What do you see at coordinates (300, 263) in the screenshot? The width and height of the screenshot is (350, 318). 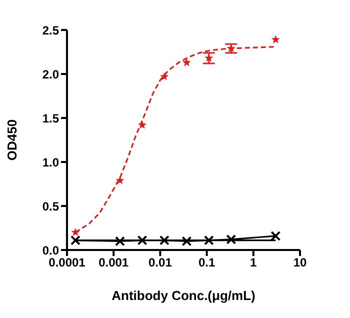 I see `x-tick-label: 10` at bounding box center [300, 263].